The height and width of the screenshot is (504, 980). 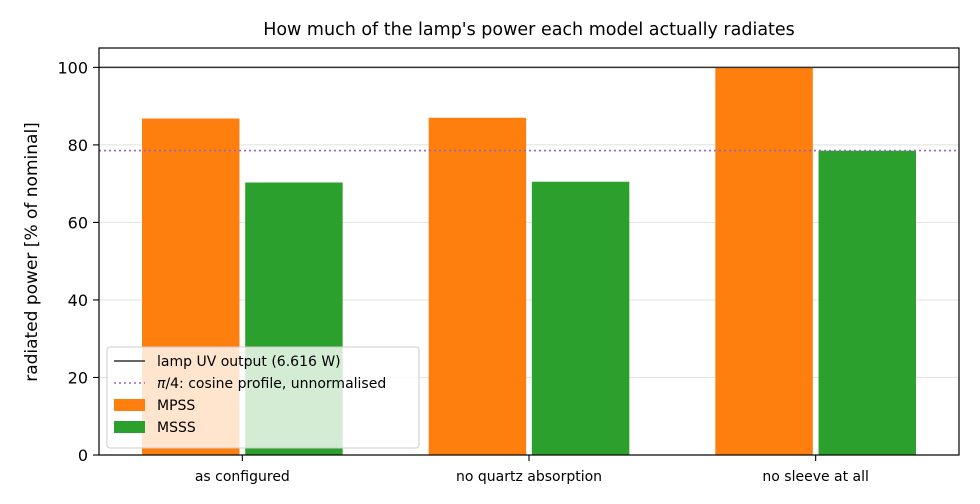 What do you see at coordinates (176, 406) in the screenshot?
I see `legend-label: MPSS` at bounding box center [176, 406].